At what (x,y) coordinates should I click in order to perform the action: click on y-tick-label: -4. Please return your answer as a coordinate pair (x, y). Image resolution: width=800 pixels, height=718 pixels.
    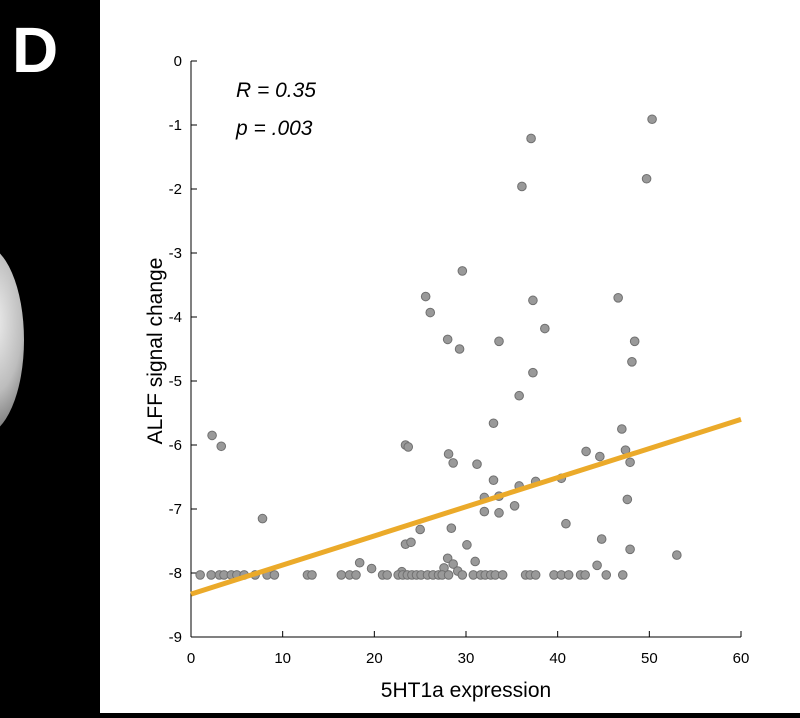
    Looking at the image, I should click on (175, 317).